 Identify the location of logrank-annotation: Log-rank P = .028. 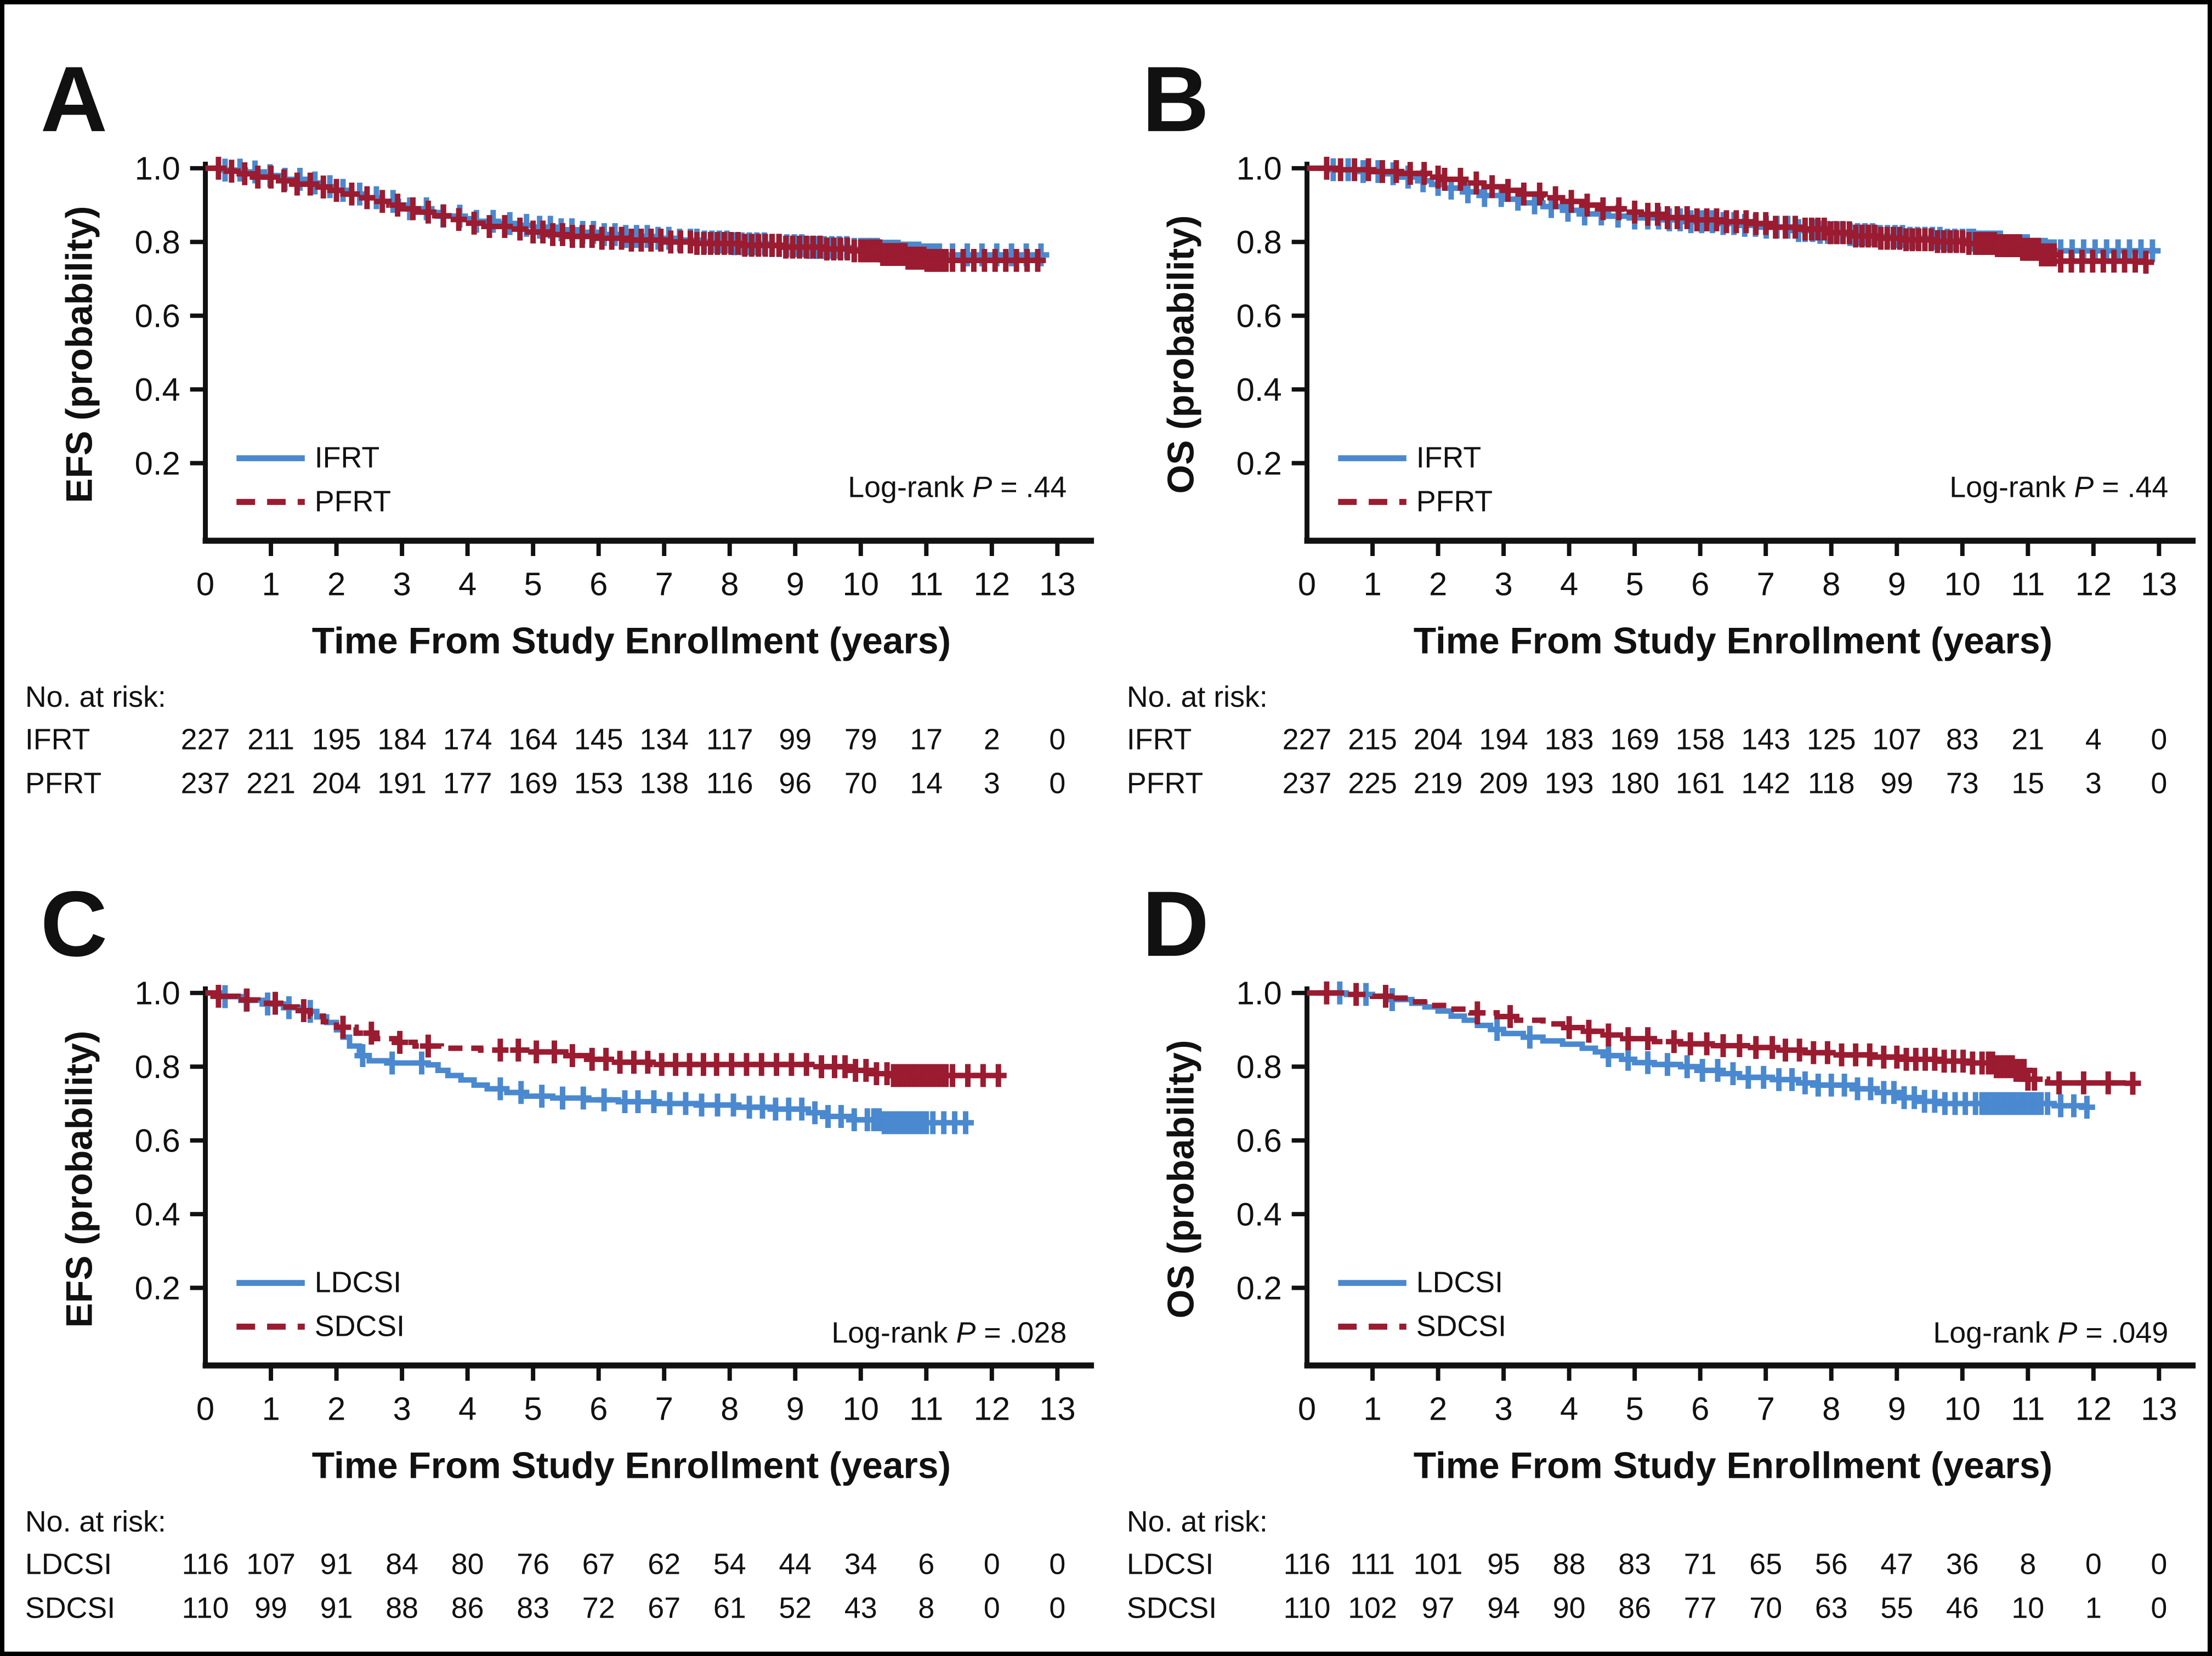
(949, 1333).